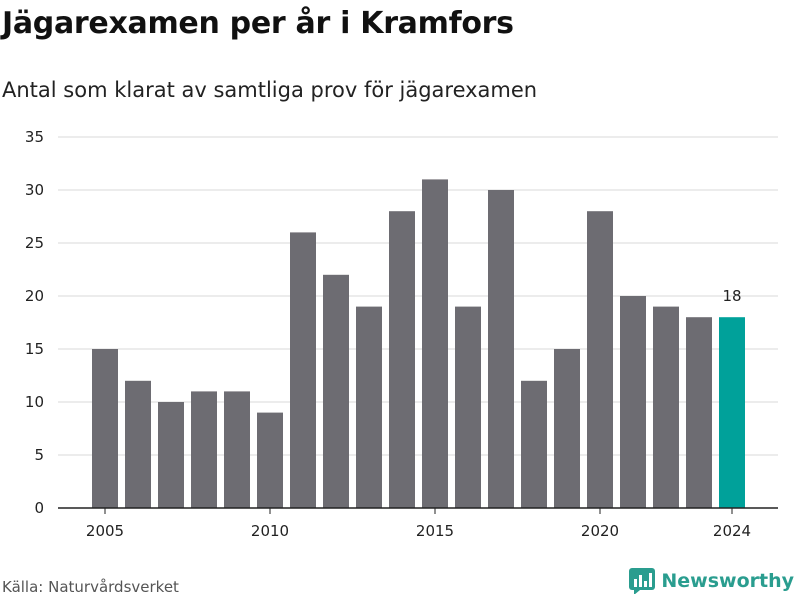 The image size is (800, 600). I want to click on bar-2024, so click(732, 412).